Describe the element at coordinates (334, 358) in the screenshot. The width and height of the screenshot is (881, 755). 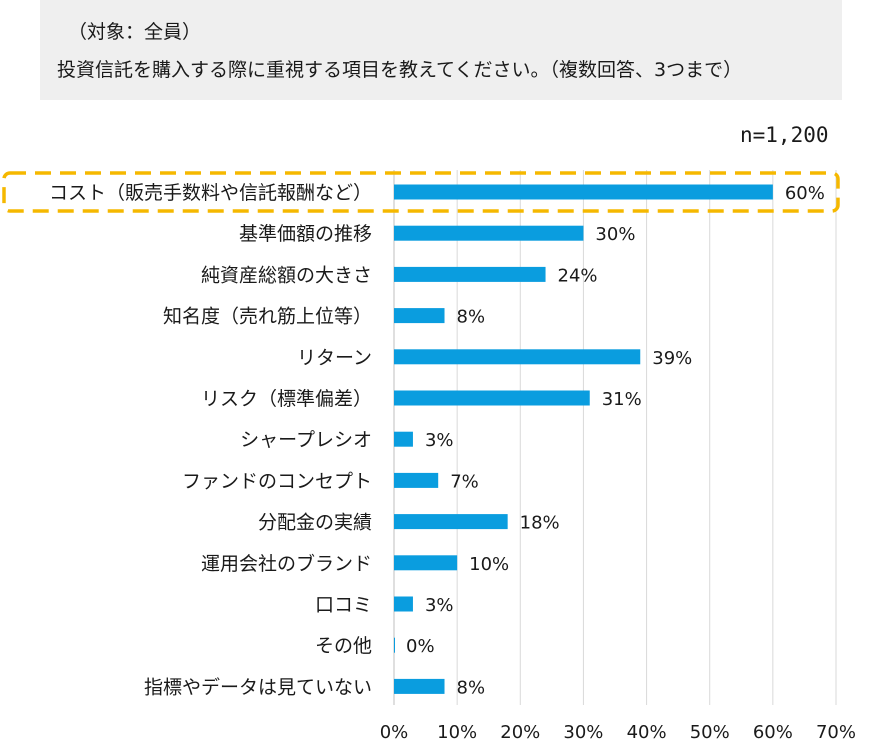
I see `category-label: リターン` at that location.